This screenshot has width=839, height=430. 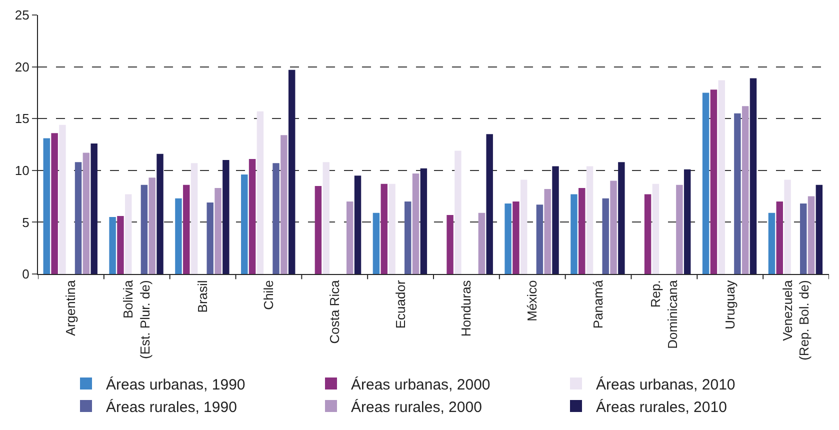 I want to click on x-tick-label: Ecuador, so click(x=400, y=304).